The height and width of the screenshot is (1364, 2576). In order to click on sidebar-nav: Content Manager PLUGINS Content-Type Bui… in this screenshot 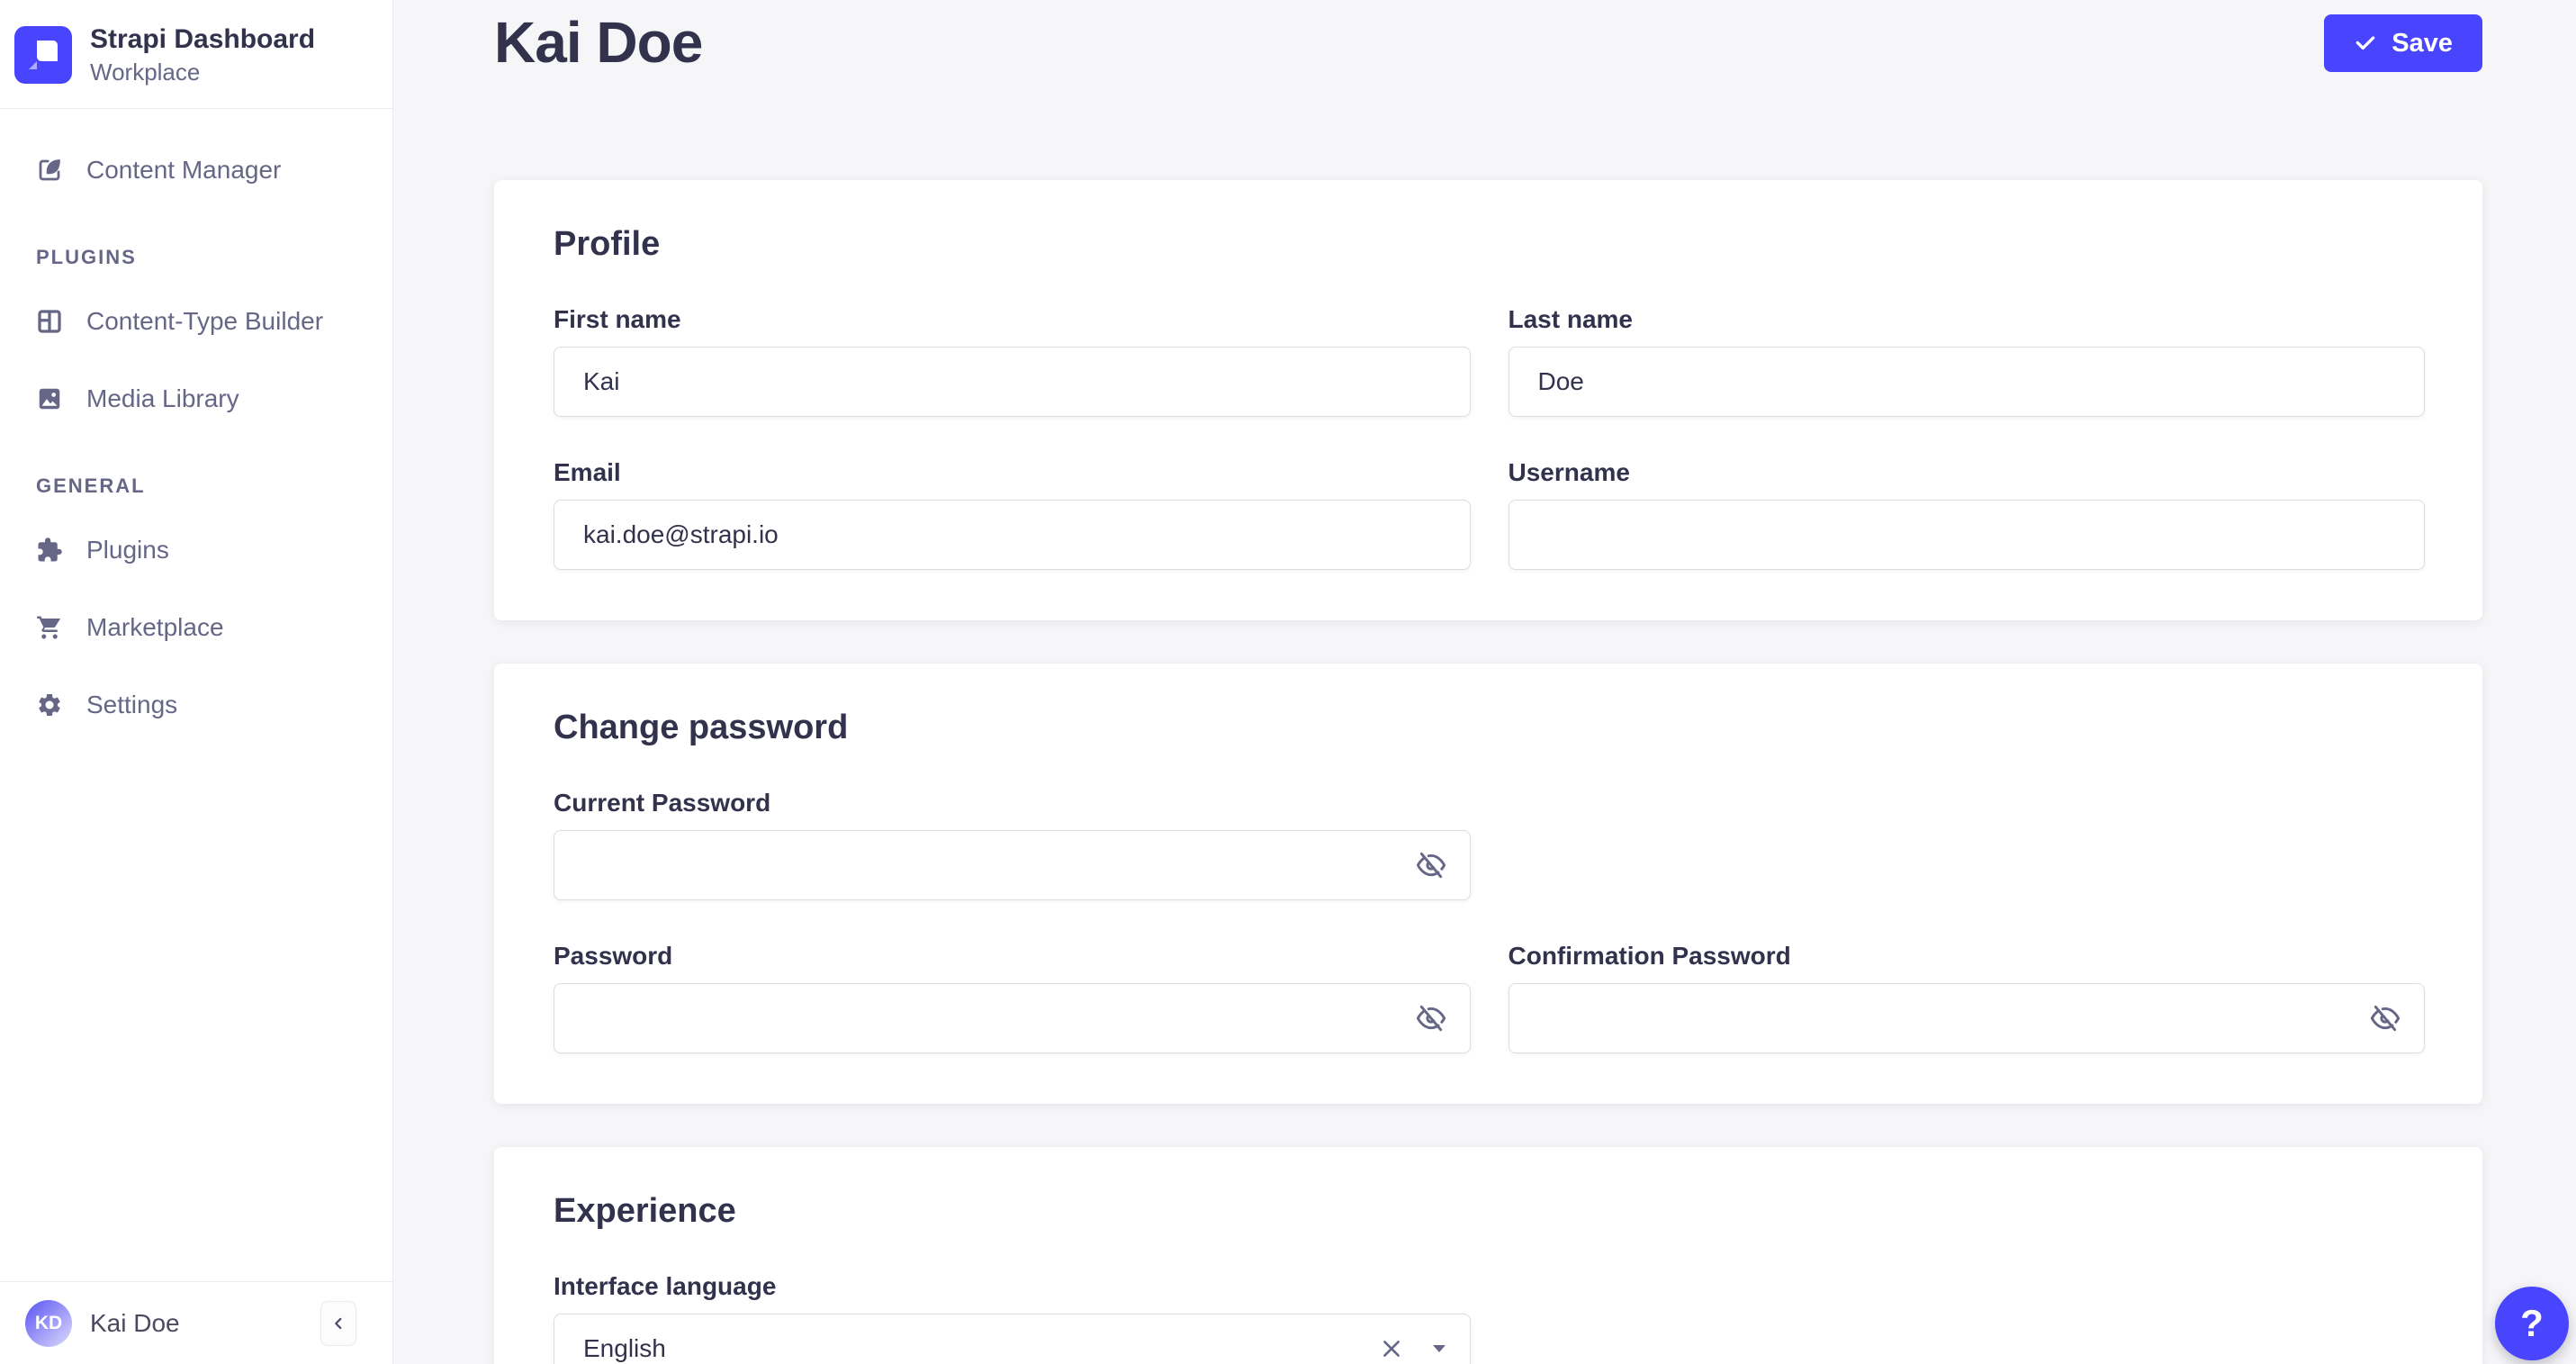, I will do `click(196, 421)`.